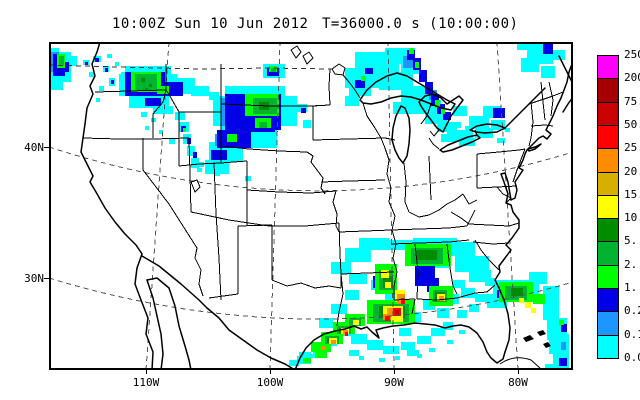 The image size is (640, 400). I want to click on plot-title-model-time: T=36000.0 s (10:00:00), so click(420, 24).